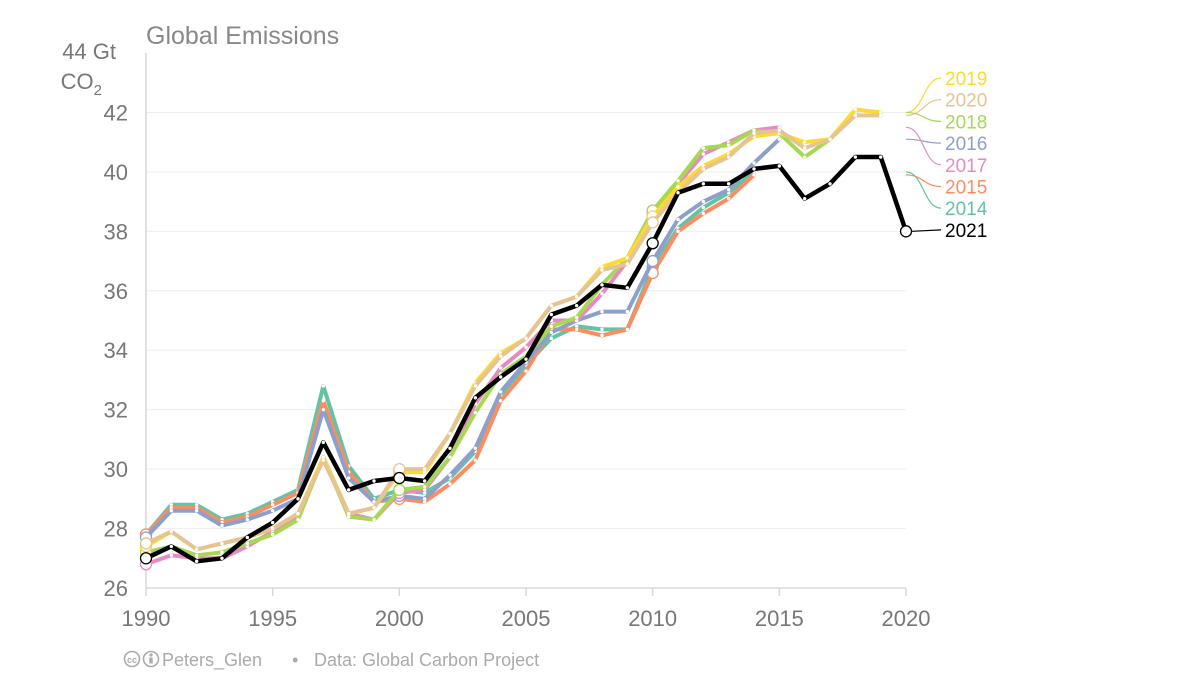 The height and width of the screenshot is (680, 1200). I want to click on legend-label-2015: 2015, so click(966, 188).